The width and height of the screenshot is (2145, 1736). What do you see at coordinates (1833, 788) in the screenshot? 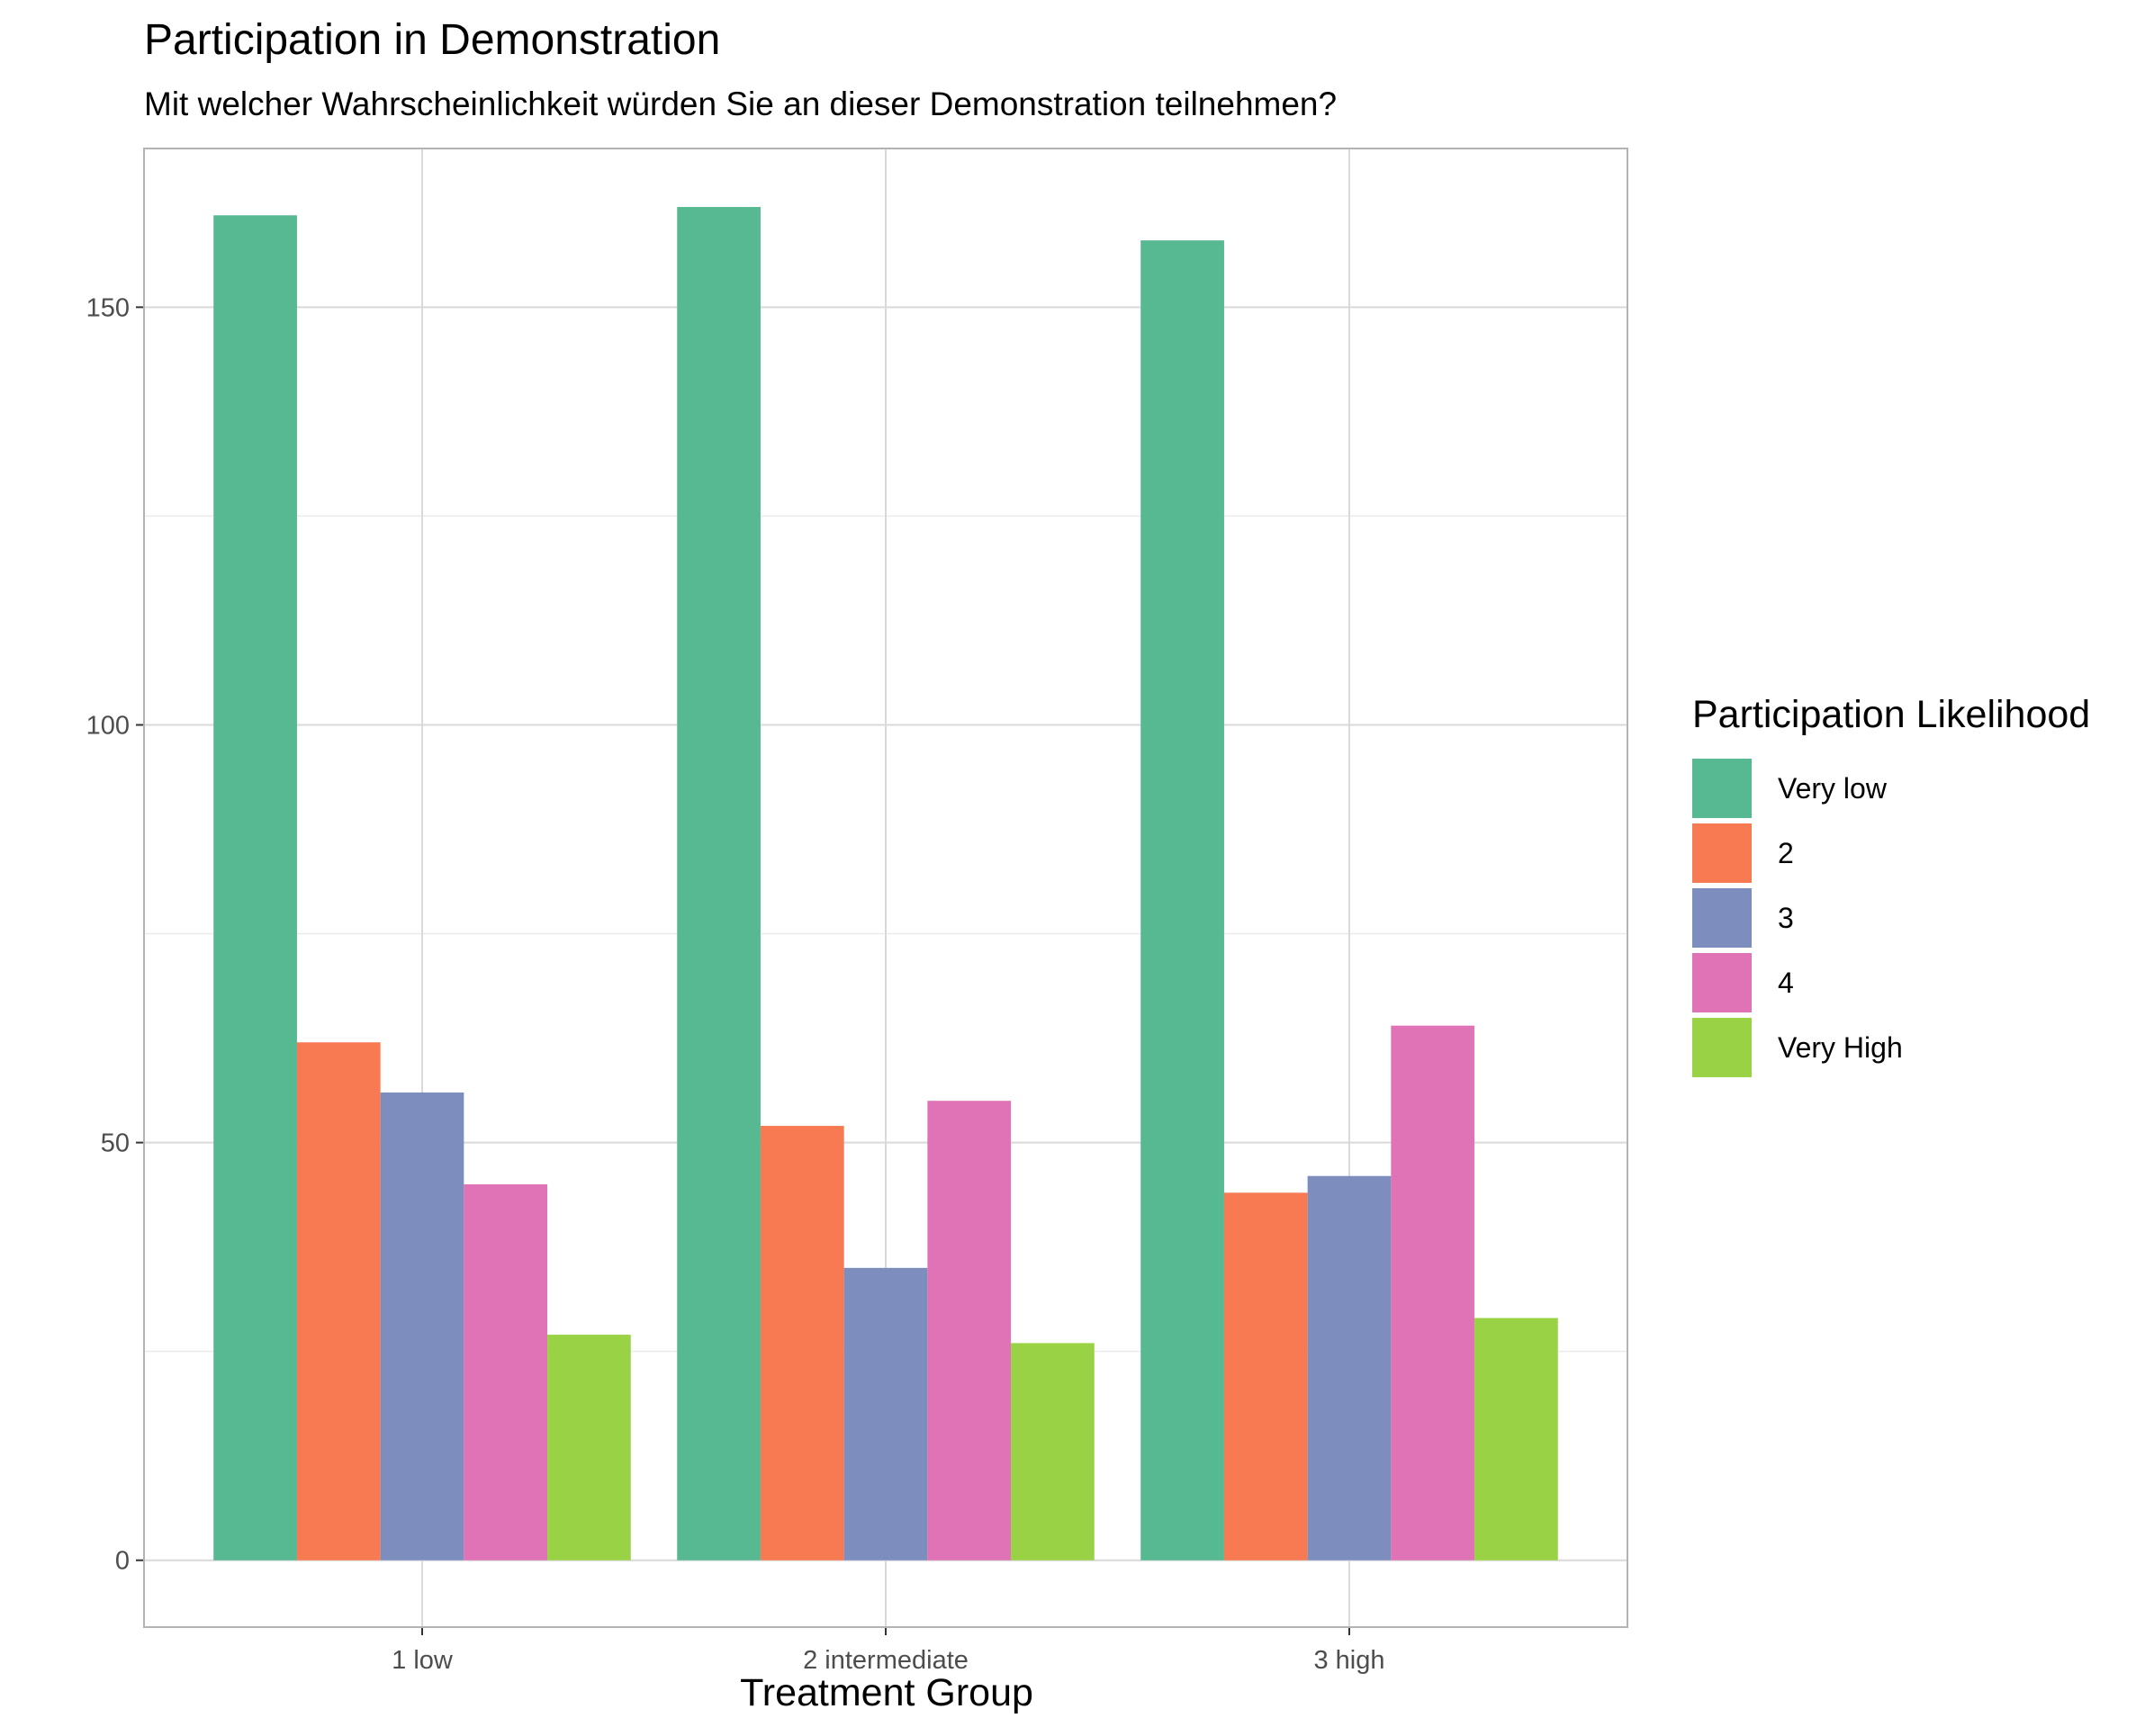
I see `legend-label: Very low` at bounding box center [1833, 788].